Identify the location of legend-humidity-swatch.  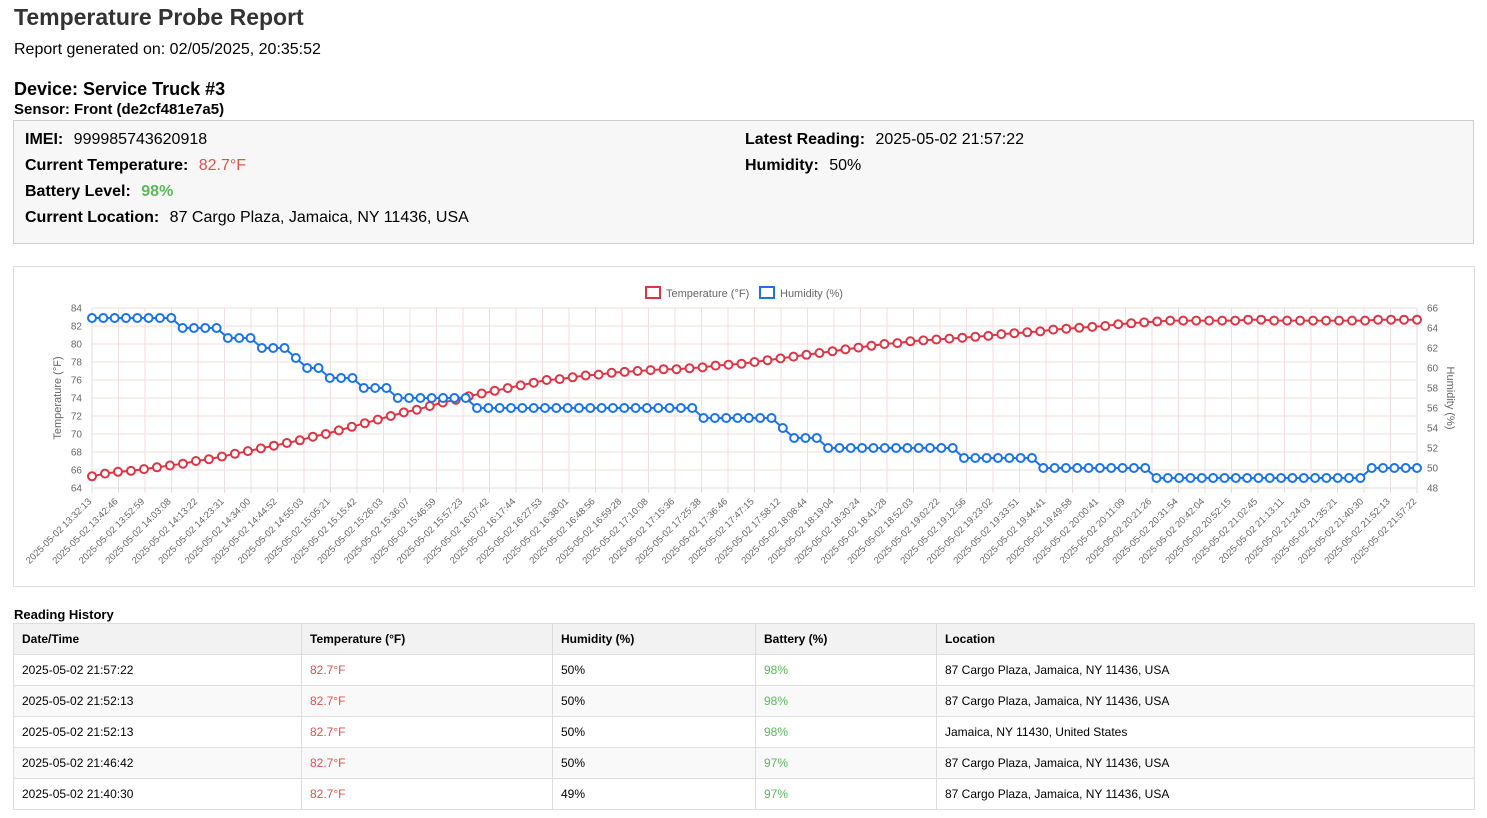
(767, 292).